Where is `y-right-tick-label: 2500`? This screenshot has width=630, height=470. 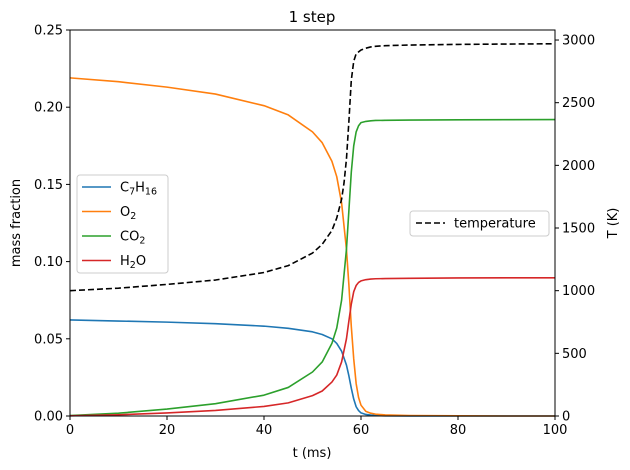
y-right-tick-label: 2500 is located at coordinates (578, 103).